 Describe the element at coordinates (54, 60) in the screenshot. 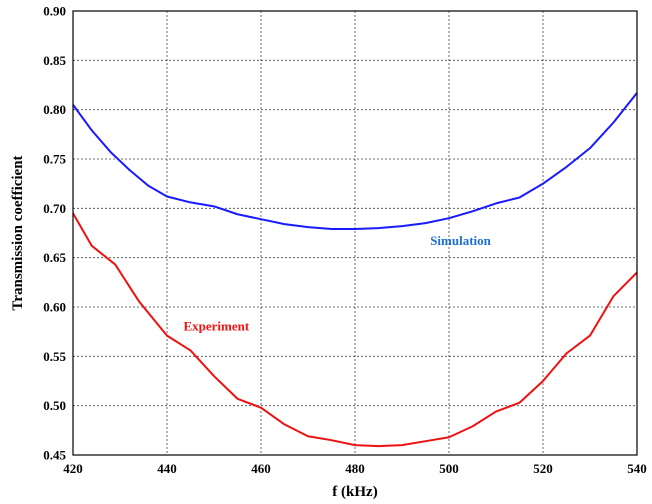

I see `y-tick-label: 0.85` at that location.